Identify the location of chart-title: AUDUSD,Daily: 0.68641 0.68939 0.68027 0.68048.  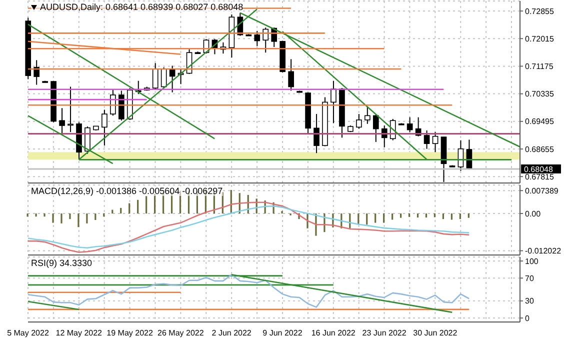
(142, 7).